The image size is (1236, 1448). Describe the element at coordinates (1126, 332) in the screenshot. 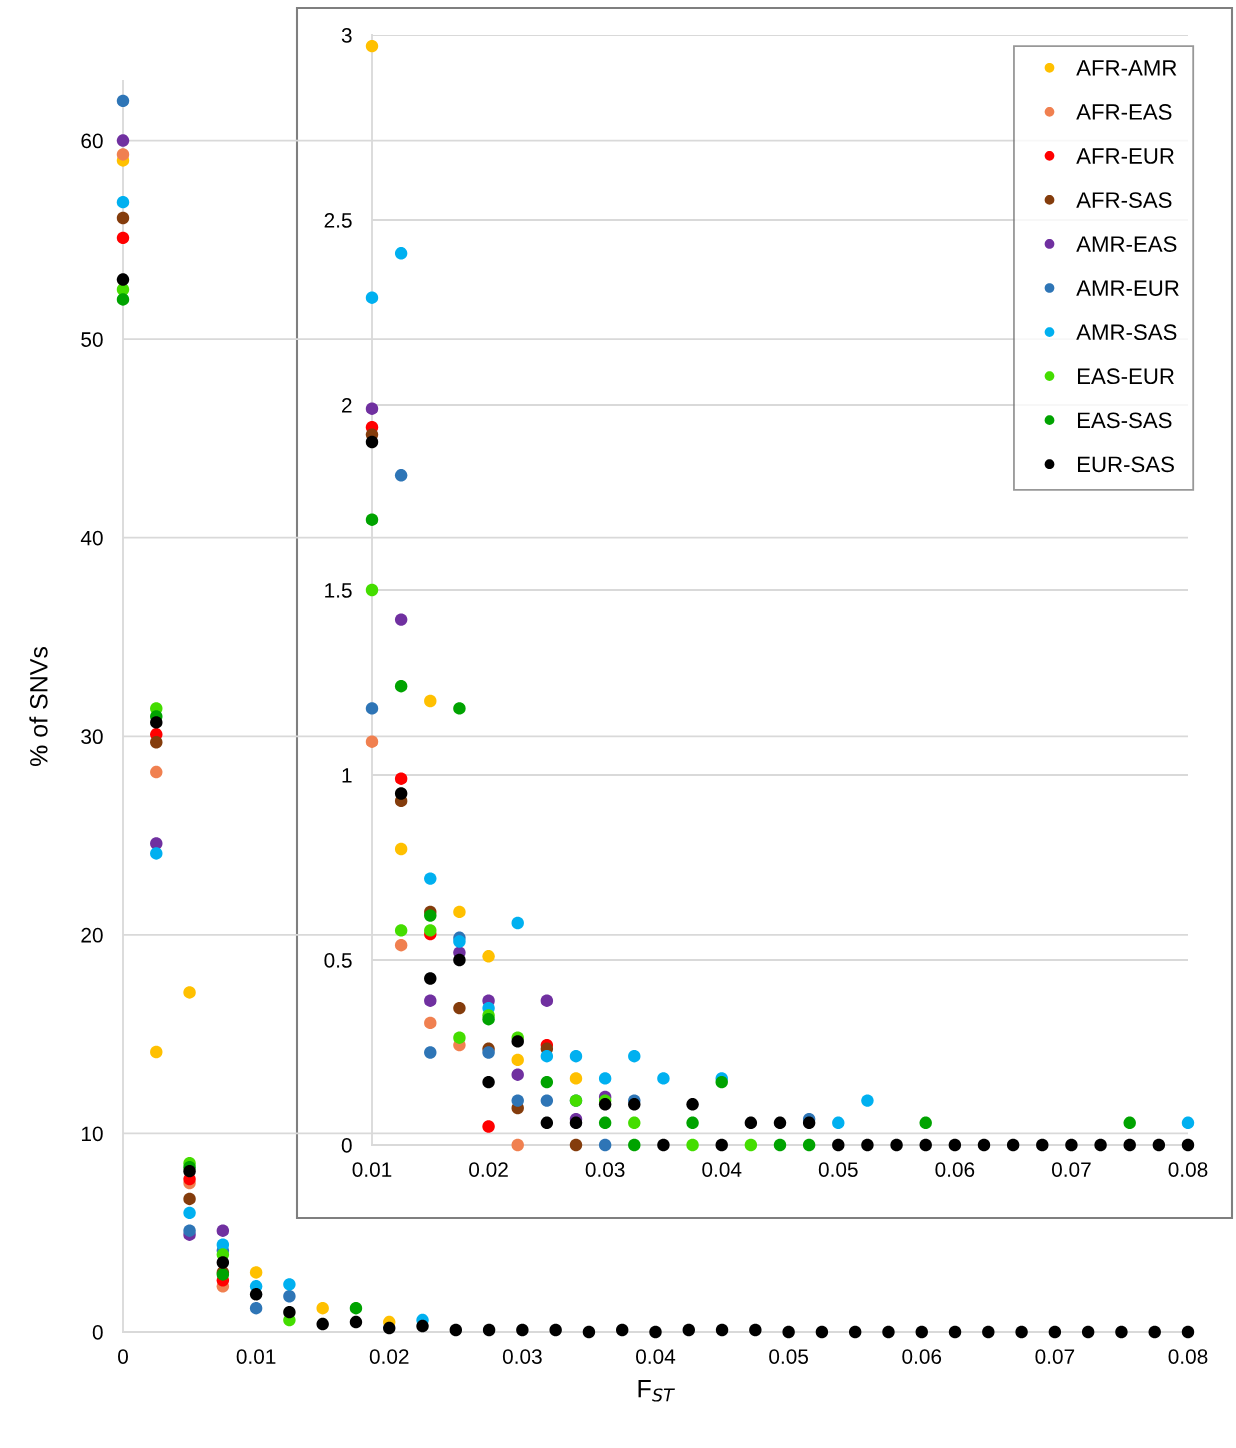

I see `legend-label: AMR-SAS` at that location.